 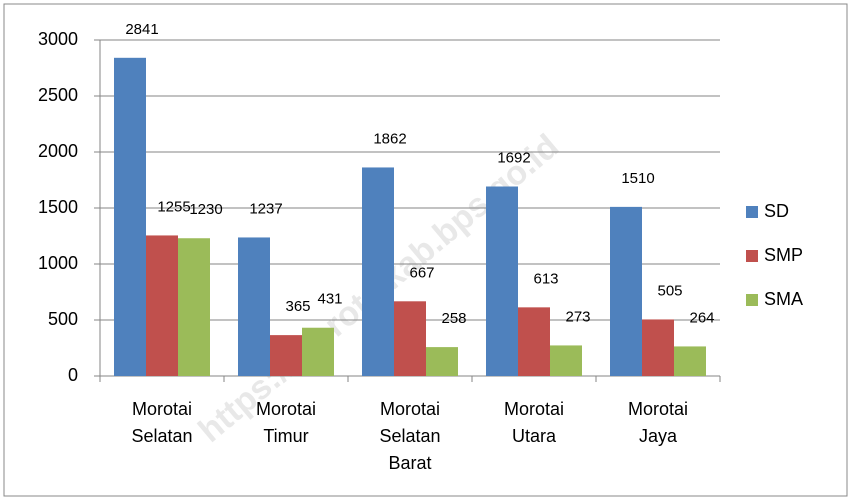 What do you see at coordinates (534, 422) in the screenshot?
I see `x-tick-label: Morotai Utara` at bounding box center [534, 422].